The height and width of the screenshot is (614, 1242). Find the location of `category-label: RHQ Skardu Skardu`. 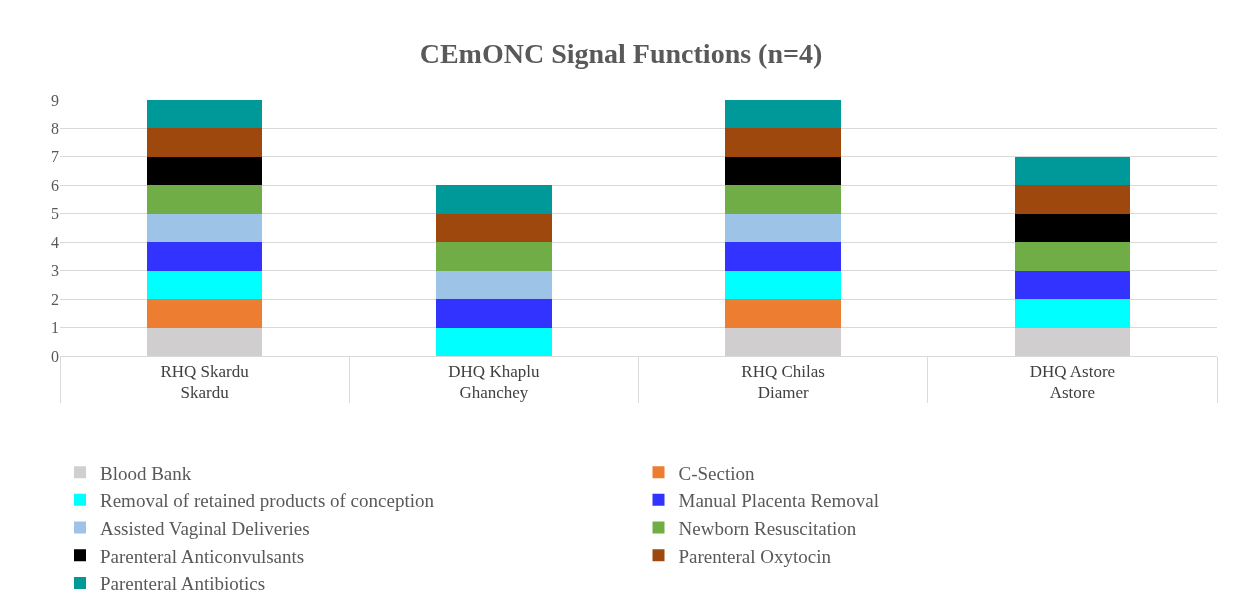

category-label: RHQ Skardu Skardu is located at coordinates (204, 382).